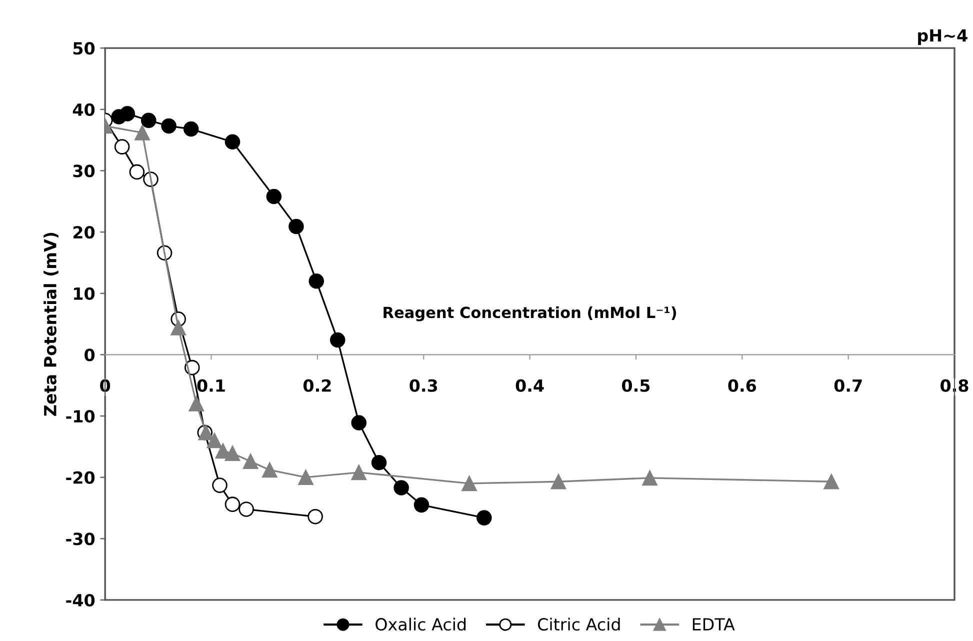 The height and width of the screenshot is (641, 973). What do you see at coordinates (636, 385) in the screenshot?
I see `x-tick-label: 0.5` at bounding box center [636, 385].